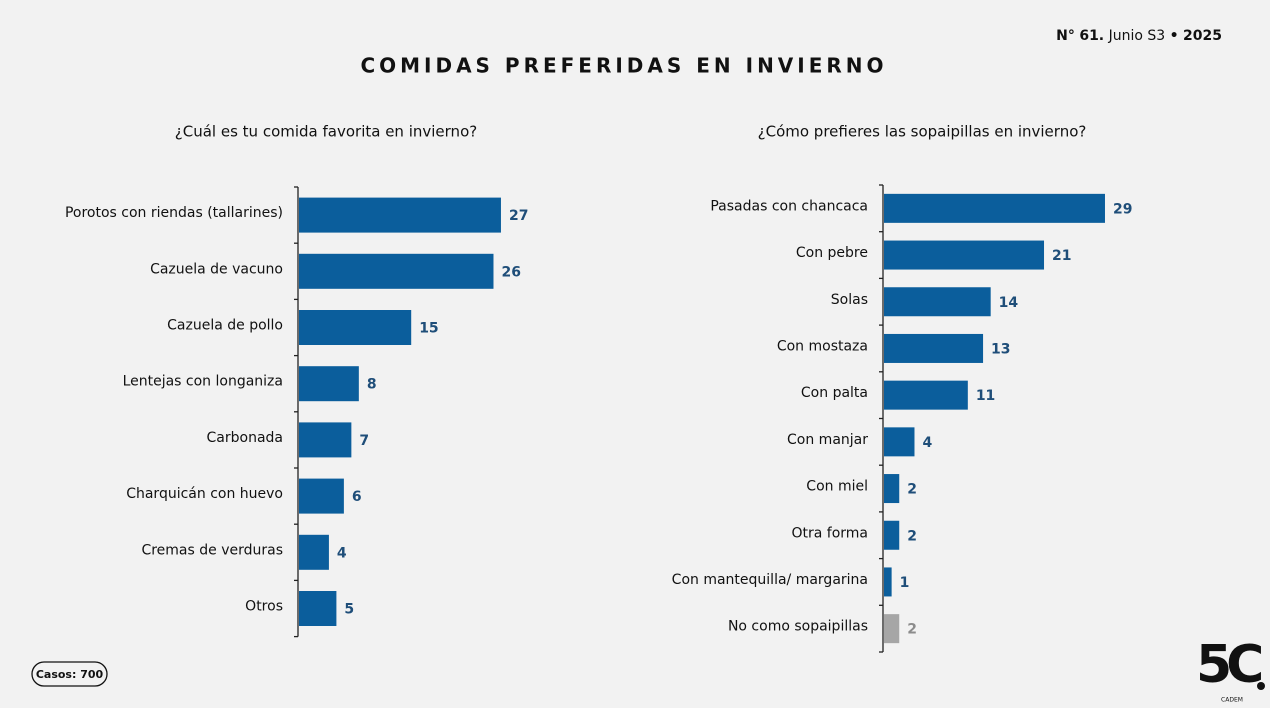  Describe the element at coordinates (372, 385) in the screenshot. I see `value-label: 8` at that location.